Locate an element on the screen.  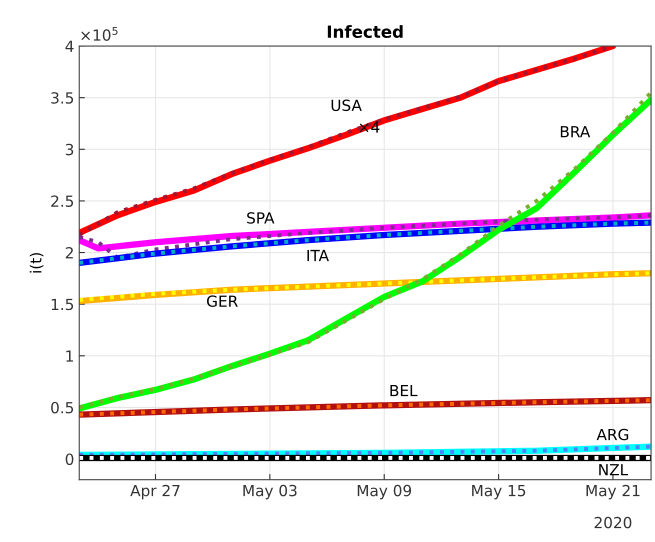
x-tick-label: May 09 is located at coordinates (385, 492).